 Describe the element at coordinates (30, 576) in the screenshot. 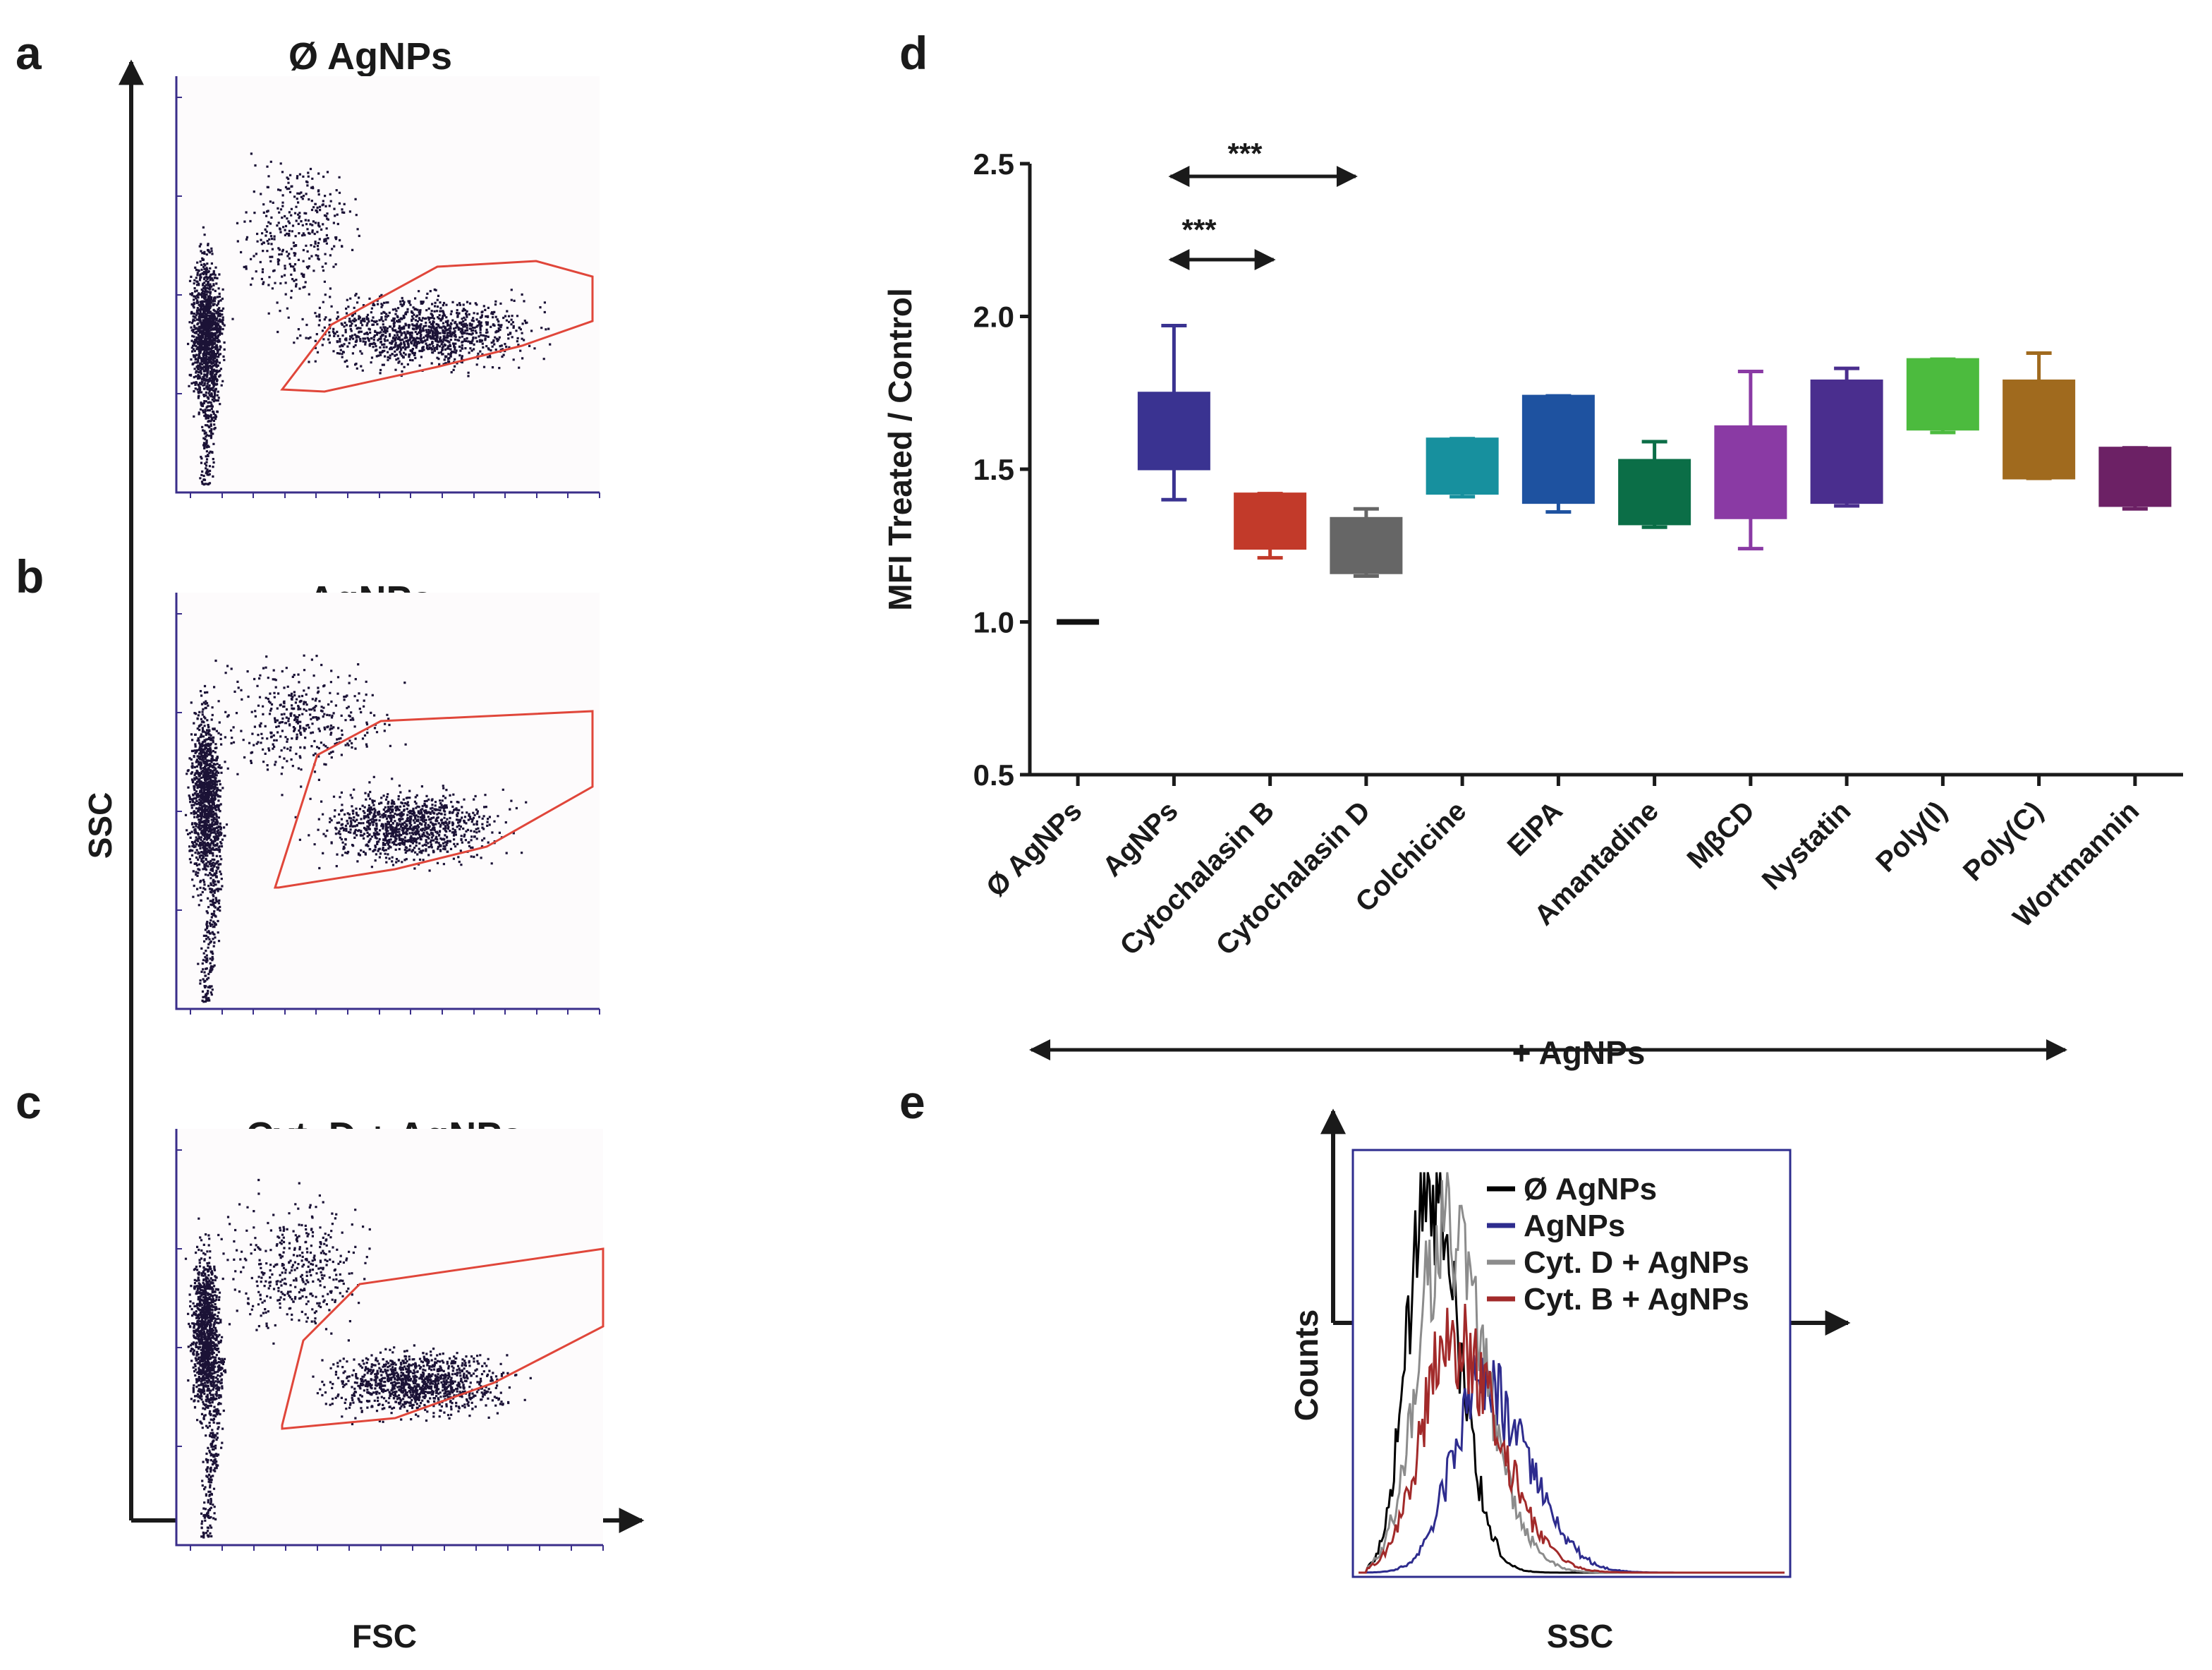

I see `panel-letter-b: b` at that location.